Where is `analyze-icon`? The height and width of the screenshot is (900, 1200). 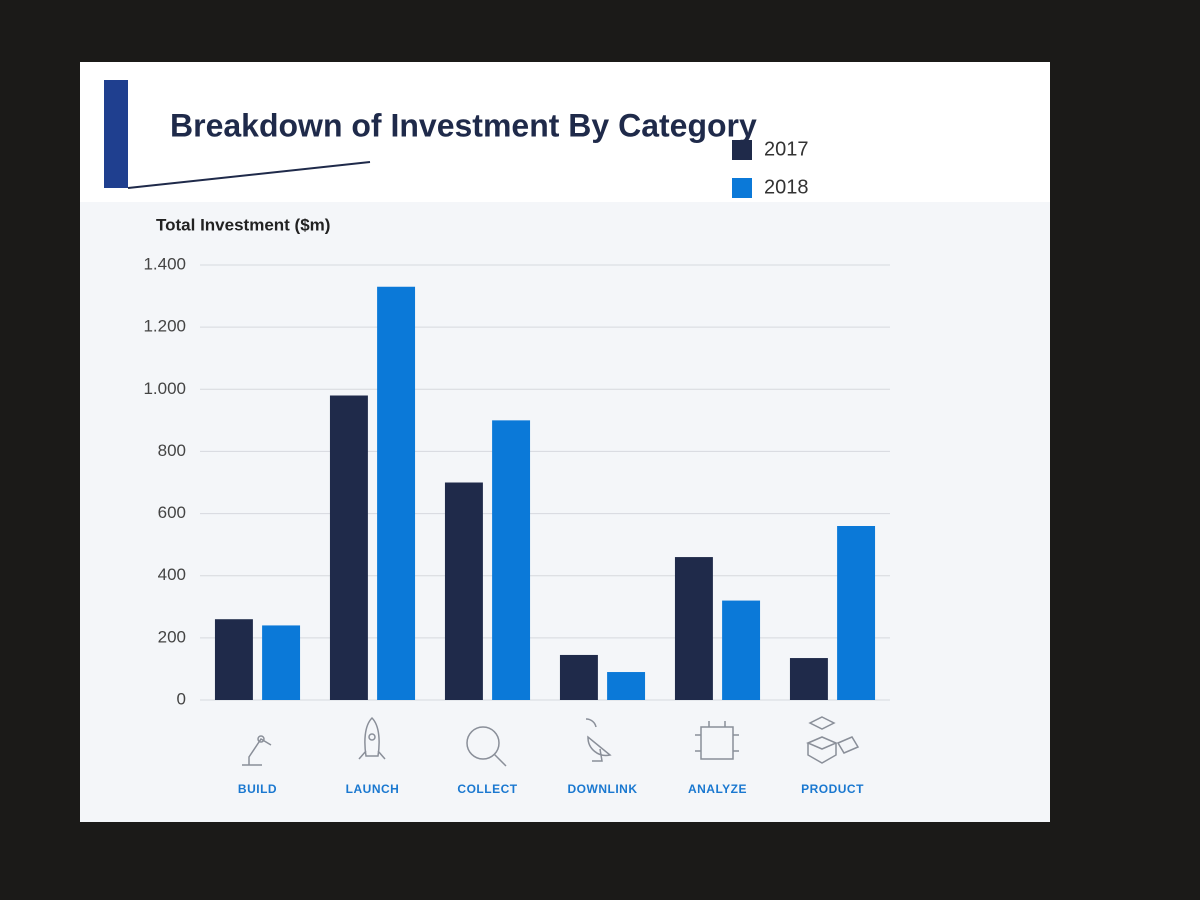 analyze-icon is located at coordinates (717, 740).